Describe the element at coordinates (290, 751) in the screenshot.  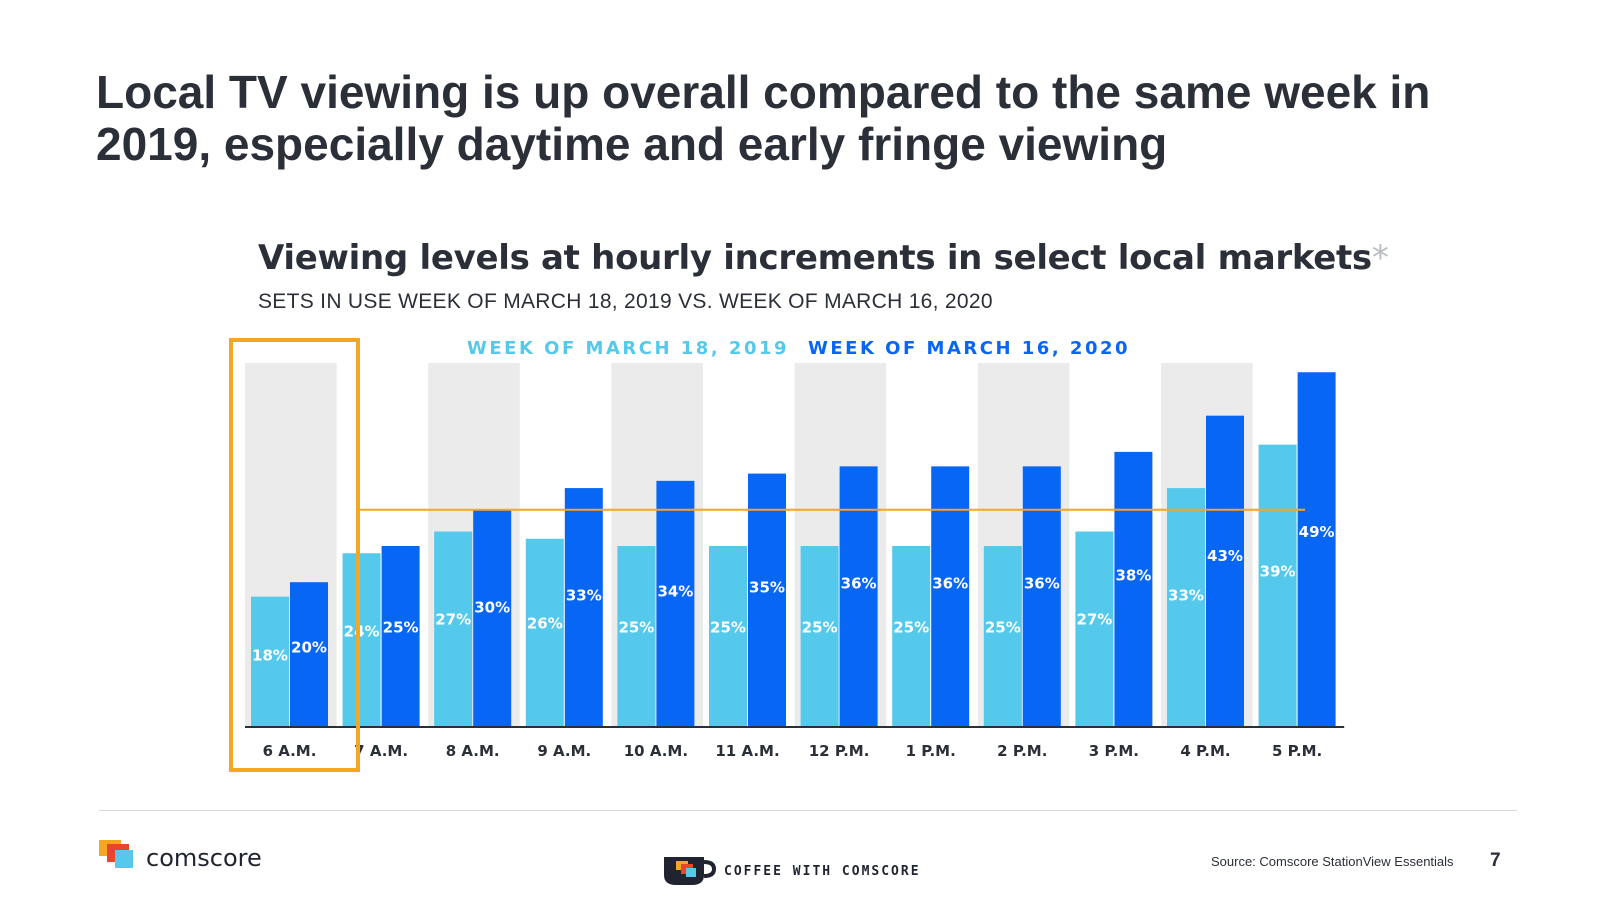
I see `x-tick-label: 6 A.M.` at that location.